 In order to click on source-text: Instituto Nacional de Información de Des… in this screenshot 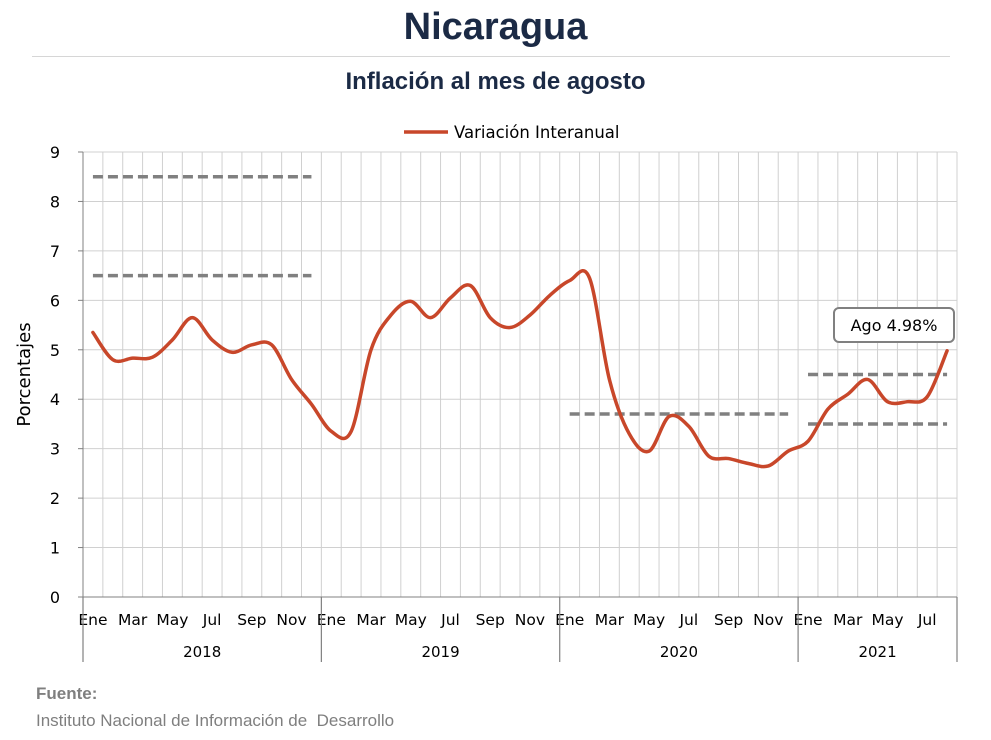, I will do `click(215, 720)`.